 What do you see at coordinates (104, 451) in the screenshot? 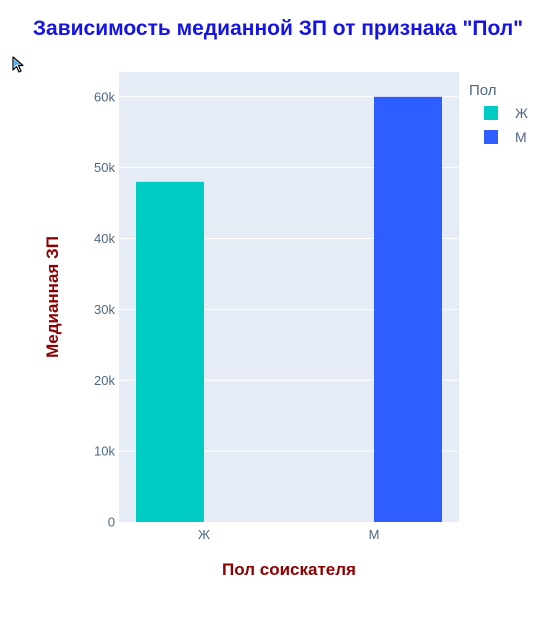
I see `y-tick-label: 10k` at bounding box center [104, 451].